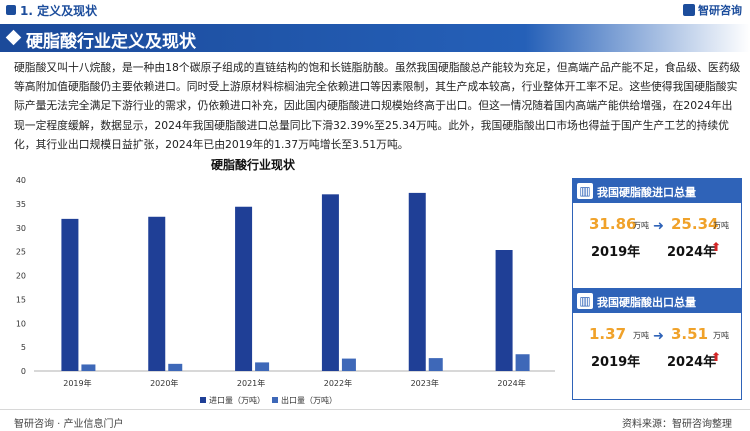 The width and height of the screenshot is (750, 431). What do you see at coordinates (695, 224) in the screenshot?
I see `end-value: 25.34` at bounding box center [695, 224].